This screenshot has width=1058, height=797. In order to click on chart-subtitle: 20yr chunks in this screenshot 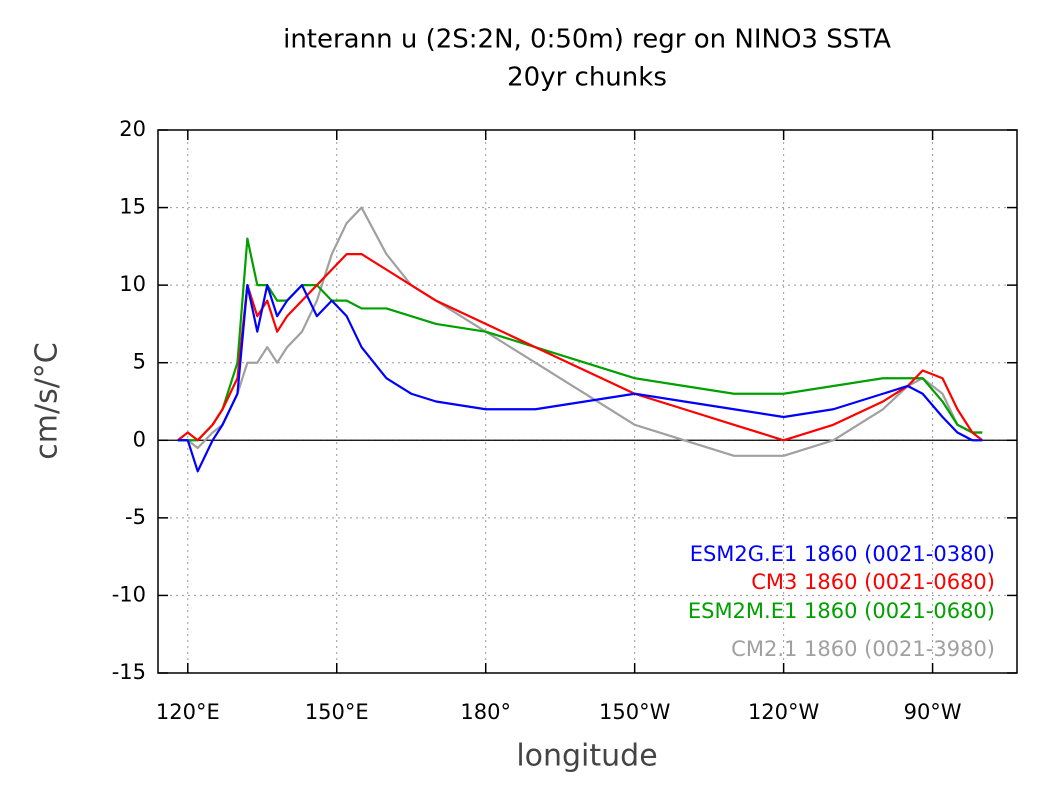, I will do `click(587, 78)`.